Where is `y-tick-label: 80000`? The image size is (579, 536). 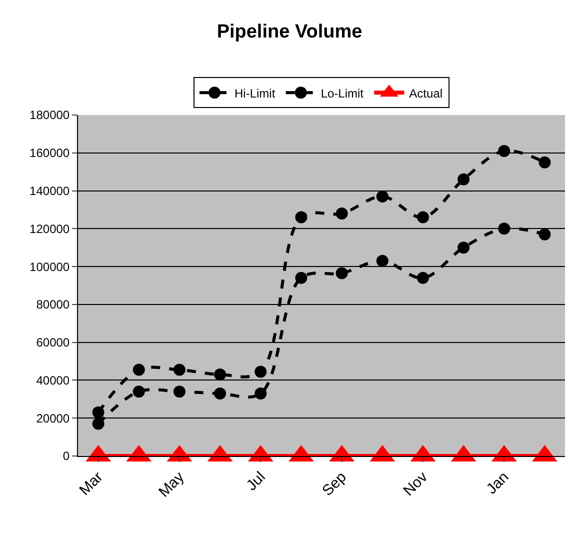 y-tick-label: 80000 is located at coordinates (53, 305).